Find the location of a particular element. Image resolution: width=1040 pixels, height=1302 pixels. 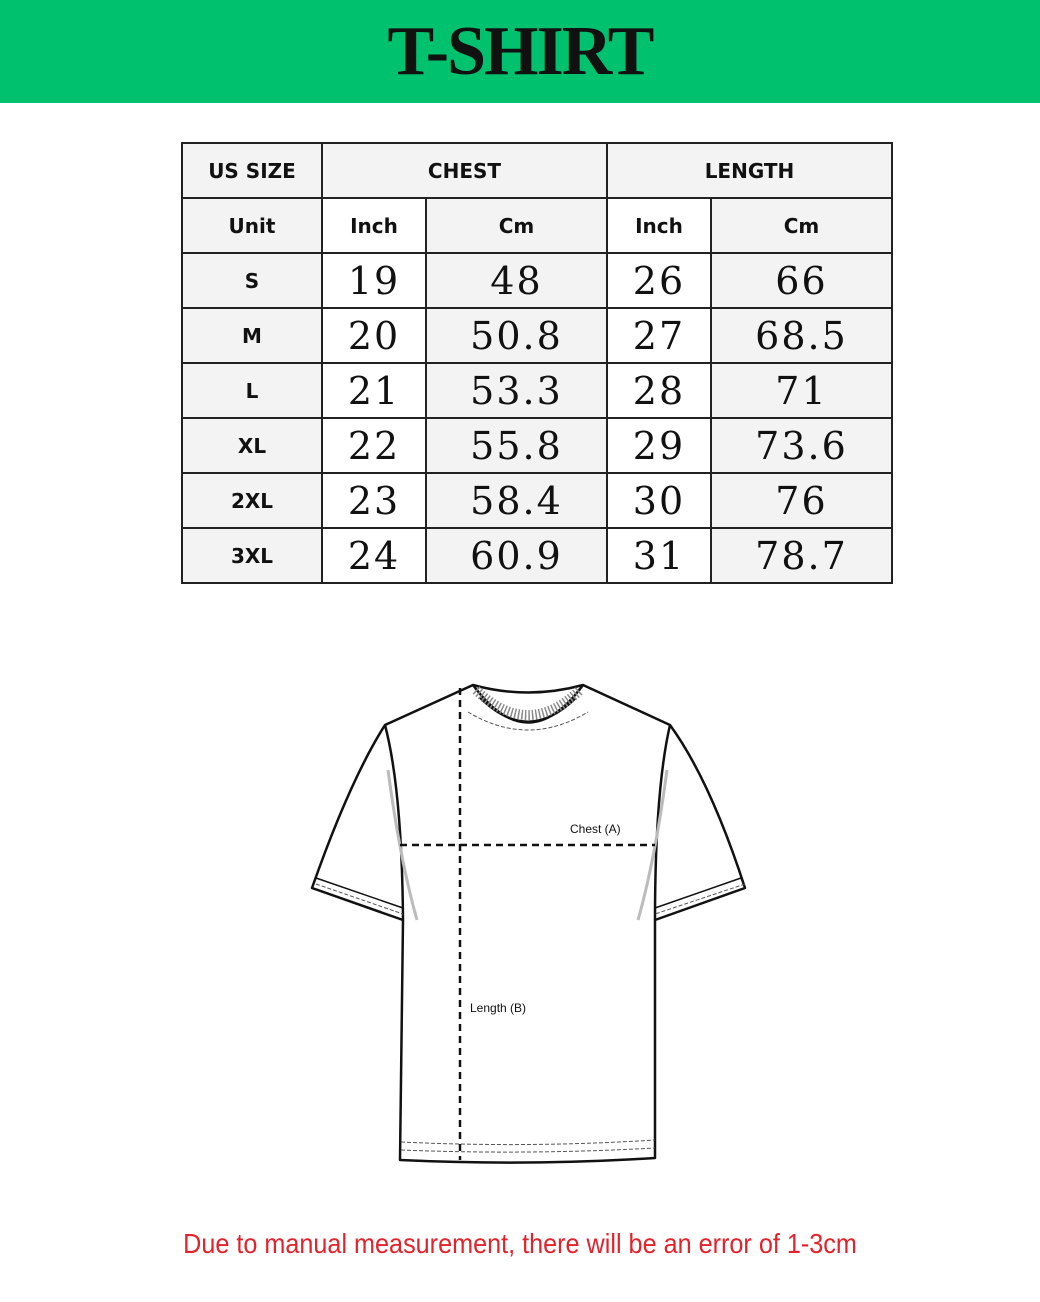

table-row: S 19 48 26 66 is located at coordinates (537, 280).